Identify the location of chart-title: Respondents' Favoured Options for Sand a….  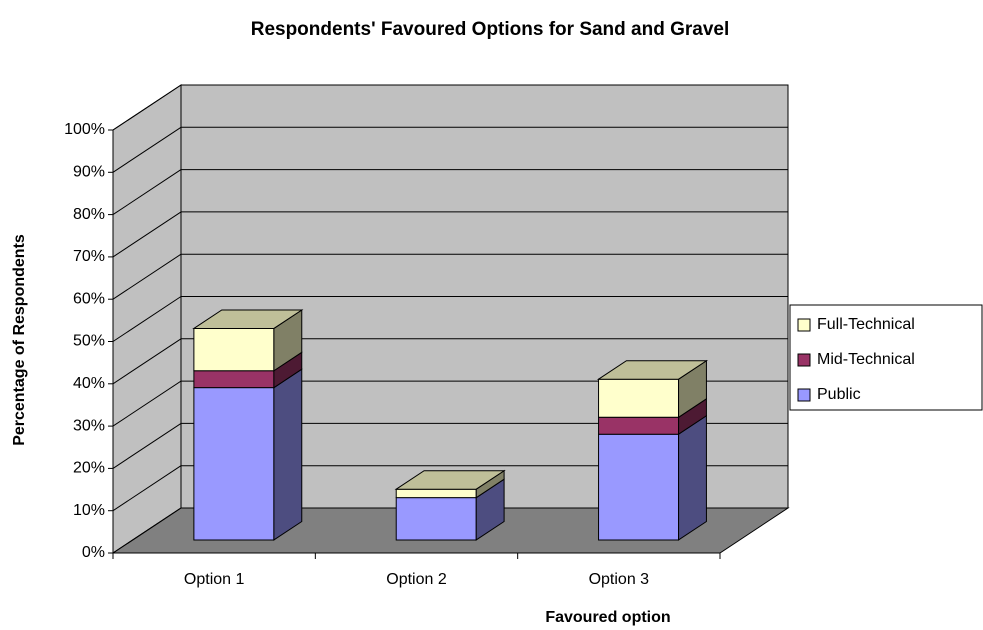
(490, 29).